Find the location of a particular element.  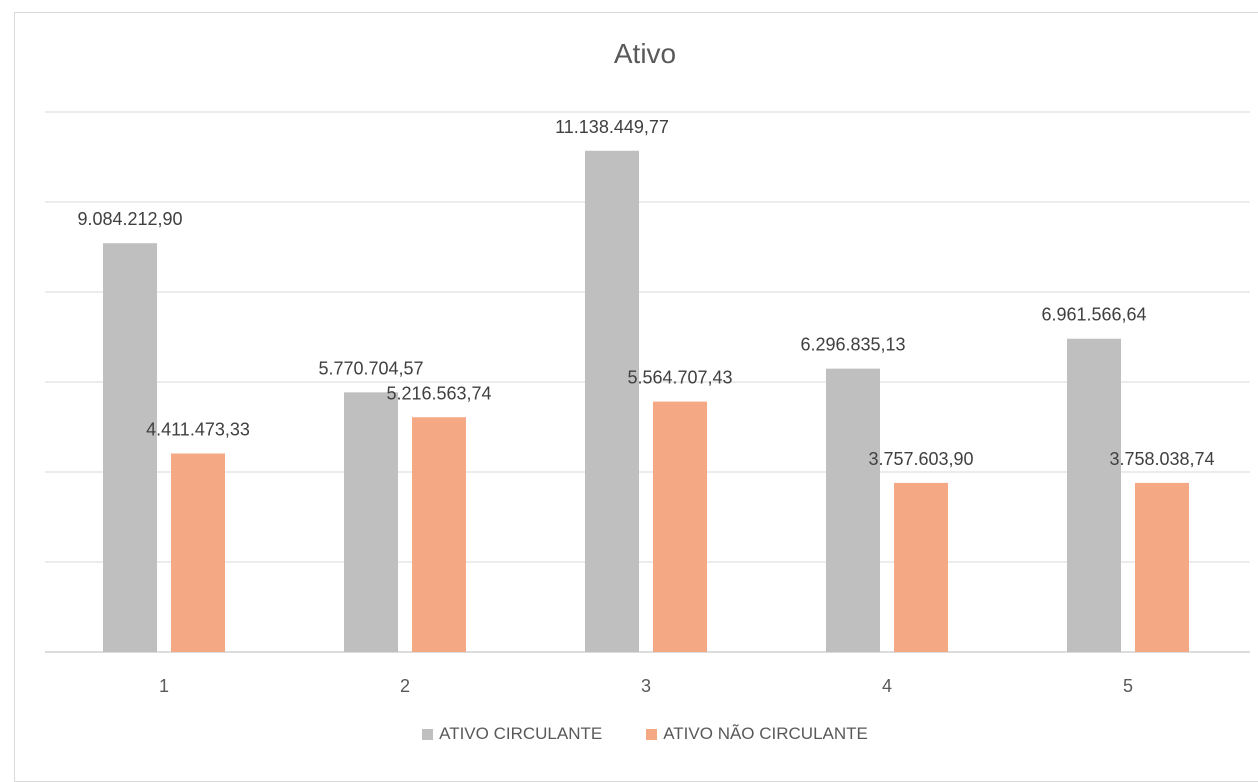

legend-item-ativo-nao-circulante: ATIVO NÃO CIRCULANTE is located at coordinates (757, 734).